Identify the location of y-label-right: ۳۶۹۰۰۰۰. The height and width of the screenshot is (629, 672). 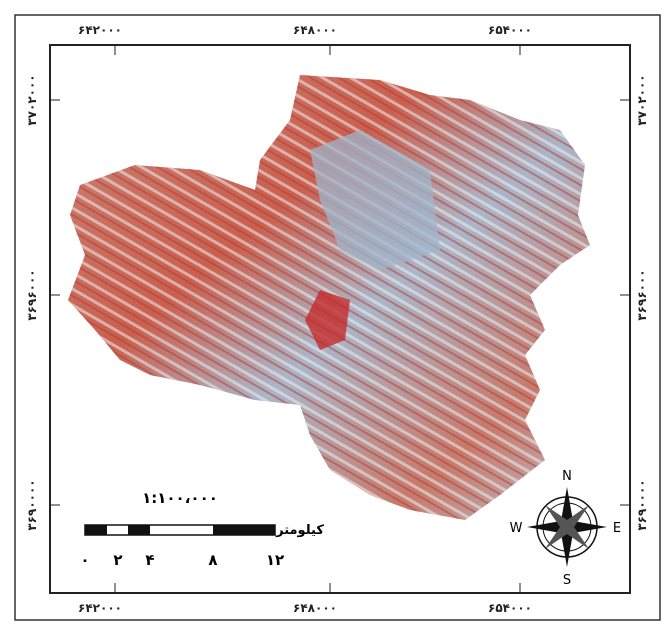
(642, 504).